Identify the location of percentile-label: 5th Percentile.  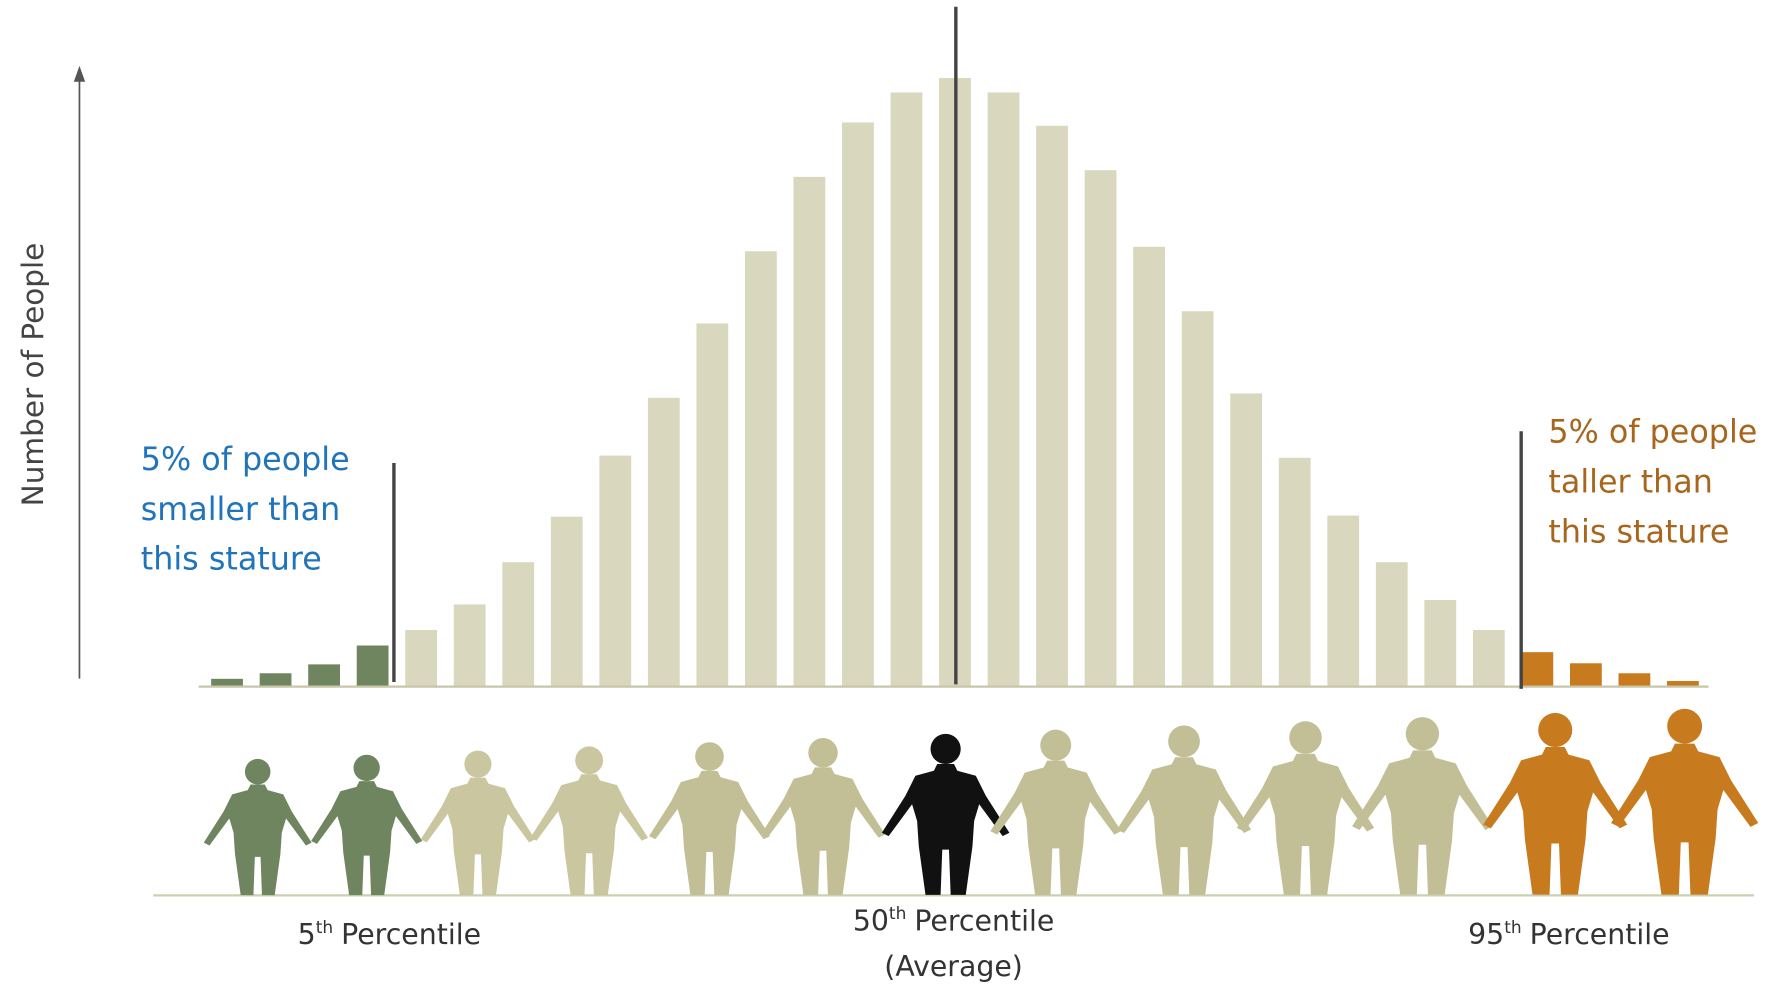
(389, 934).